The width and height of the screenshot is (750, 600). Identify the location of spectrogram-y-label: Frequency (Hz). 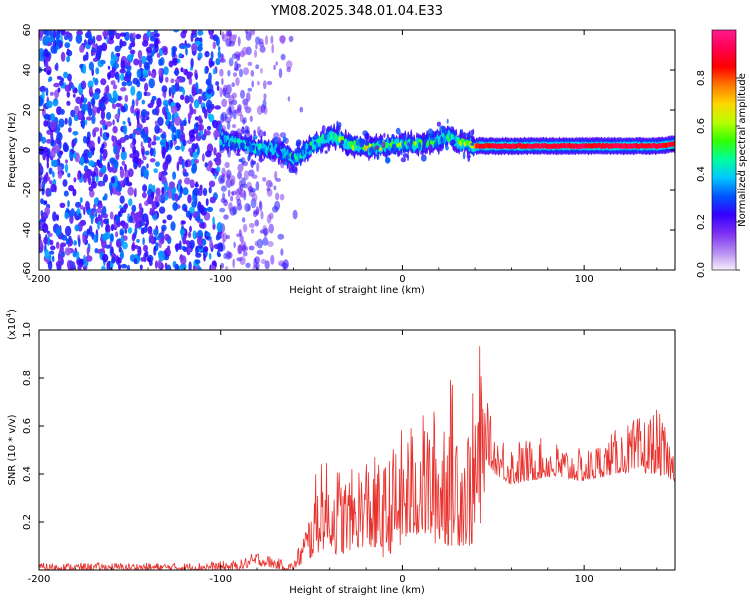
(12, 150).